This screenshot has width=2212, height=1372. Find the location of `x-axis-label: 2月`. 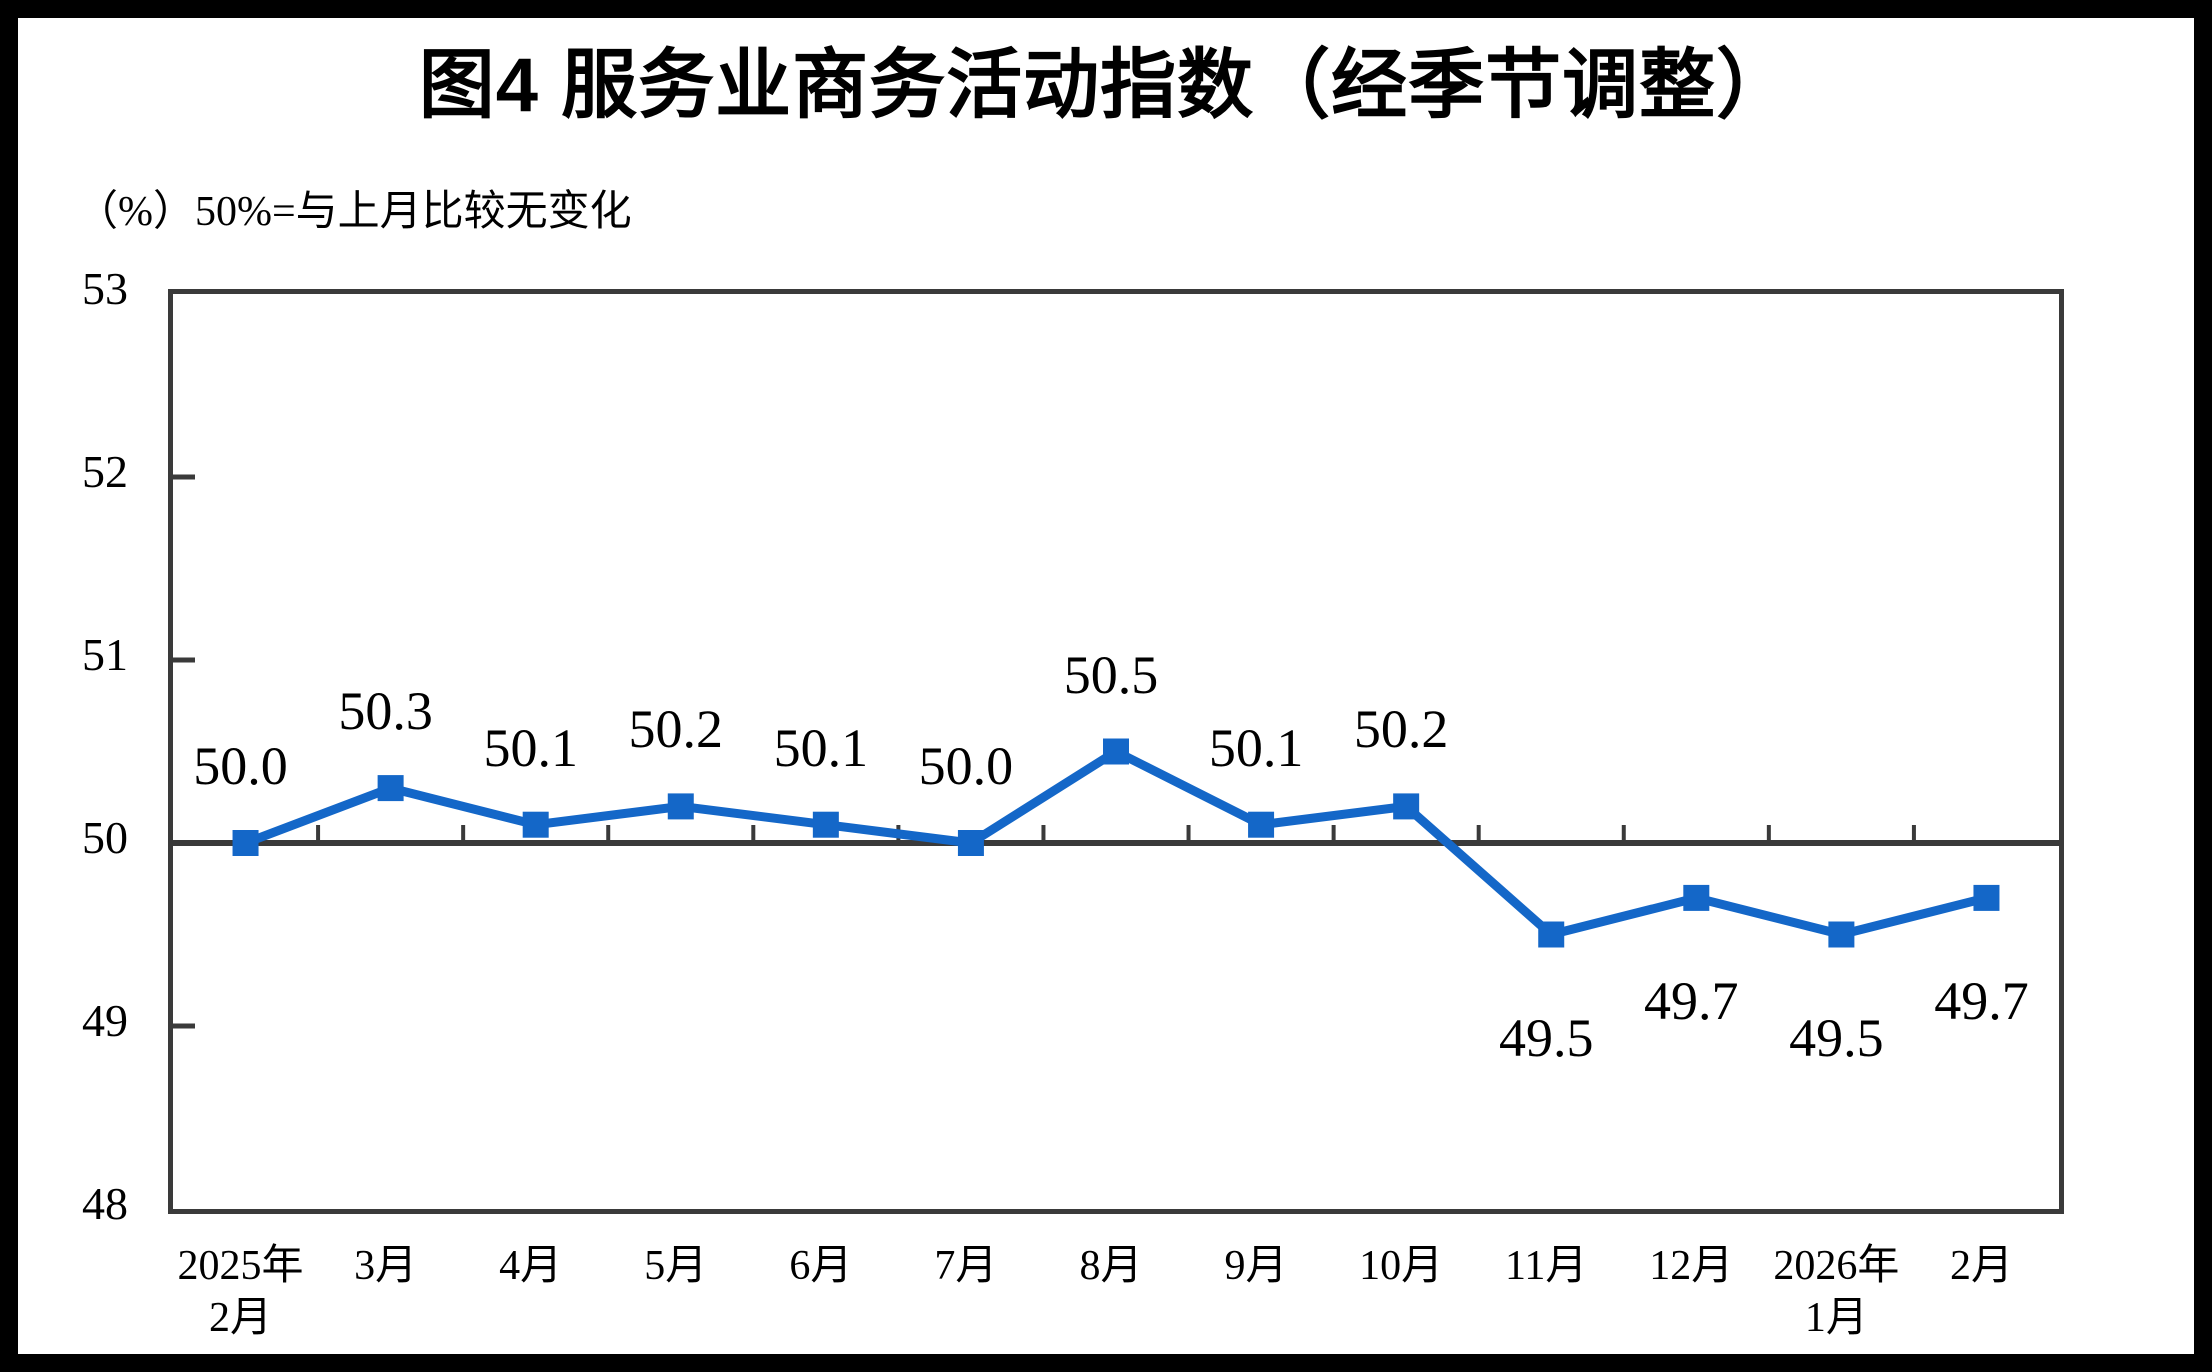

x-axis-label: 2月 is located at coordinates (1981, 1266).